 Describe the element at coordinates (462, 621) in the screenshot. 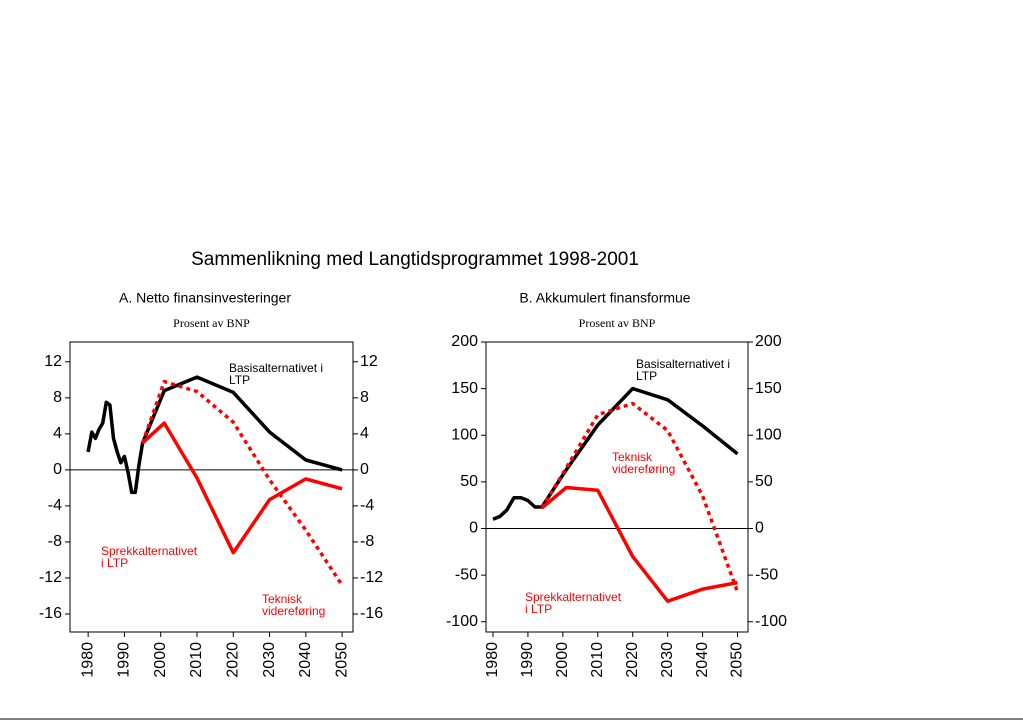

I see `y-tick-label: -100` at that location.